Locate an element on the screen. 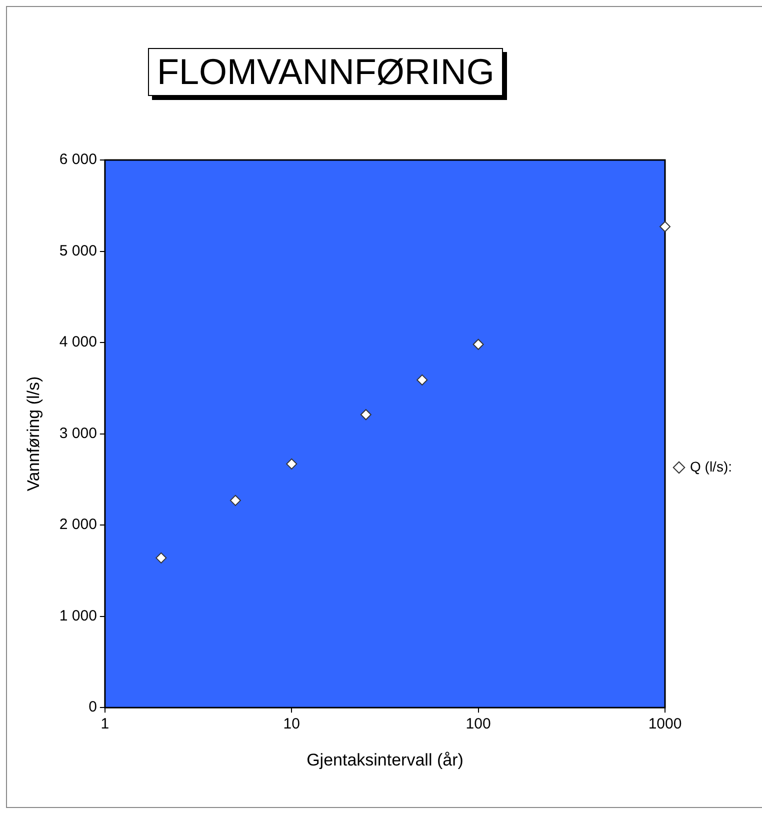 The width and height of the screenshot is (762, 815). y-tick-label: 1 000 is located at coordinates (78, 615).